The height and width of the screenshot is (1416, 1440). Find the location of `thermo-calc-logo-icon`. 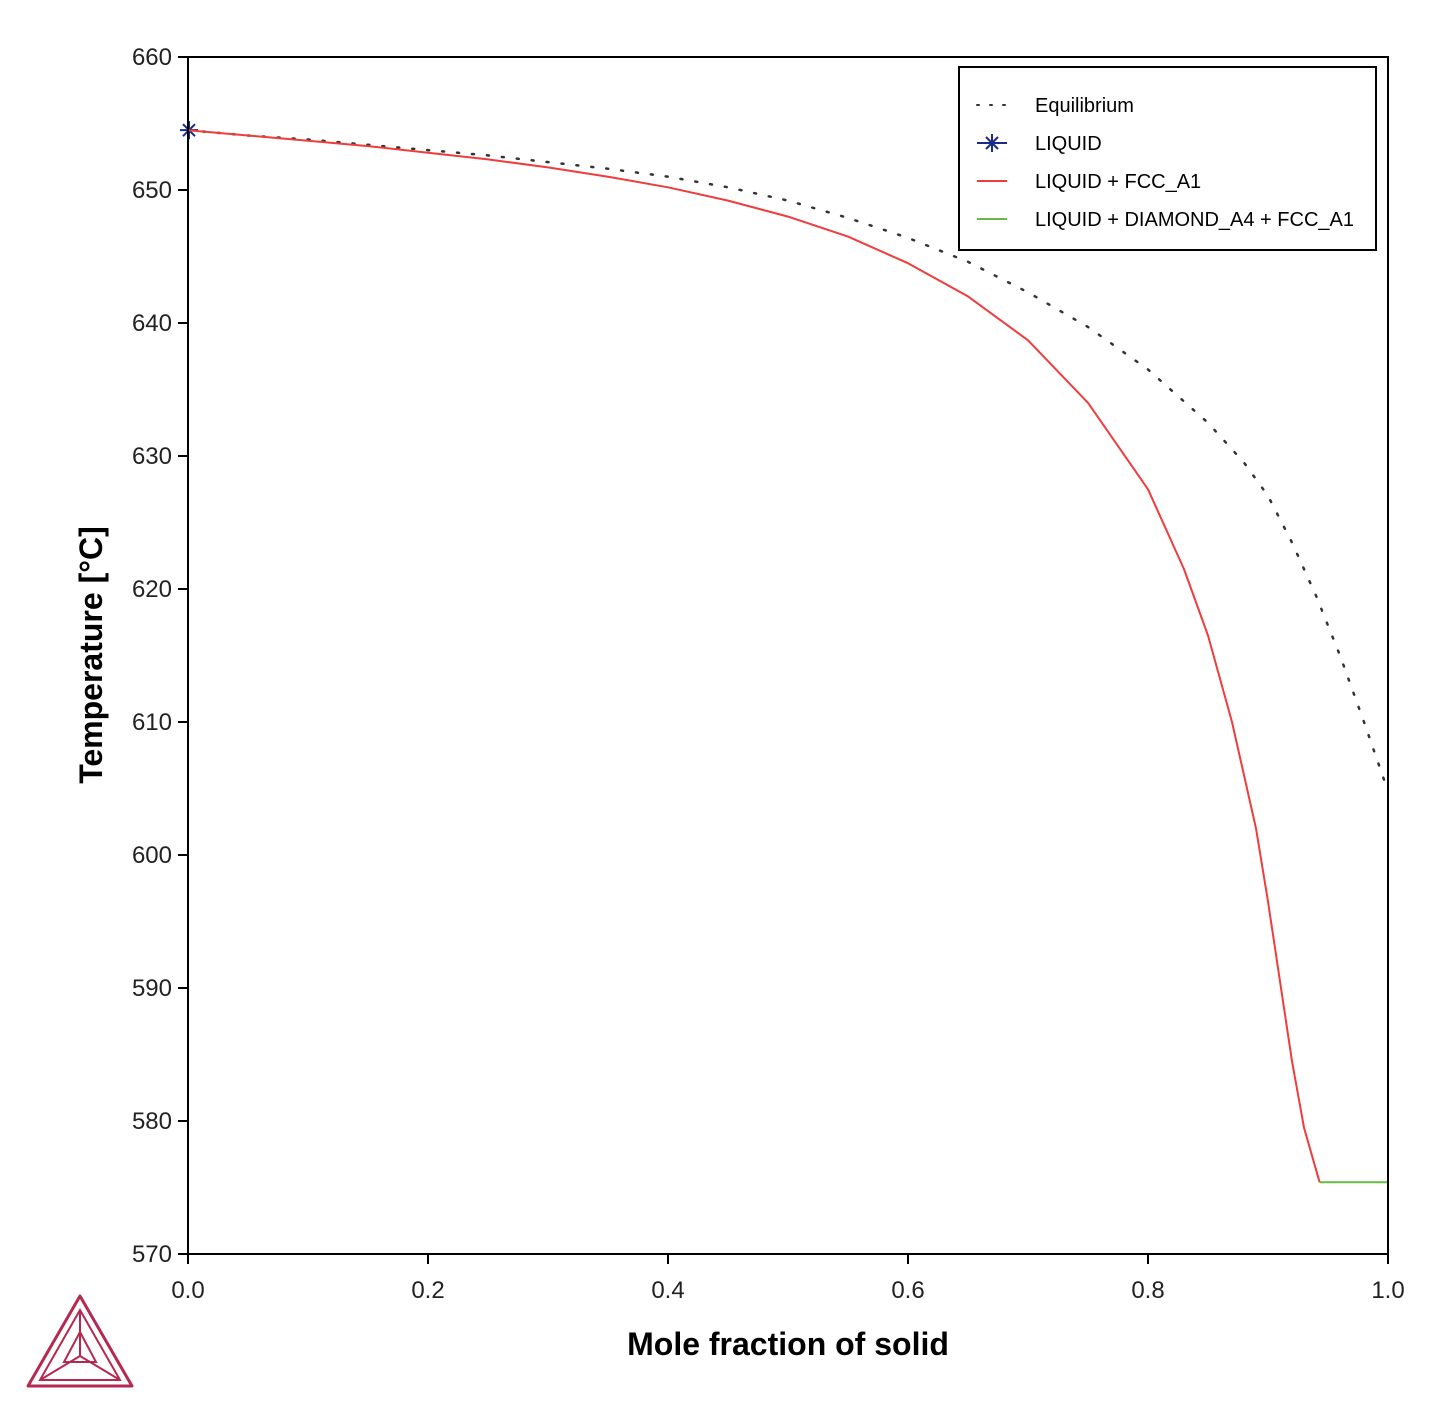

thermo-calc-logo-icon is located at coordinates (80, 1341).